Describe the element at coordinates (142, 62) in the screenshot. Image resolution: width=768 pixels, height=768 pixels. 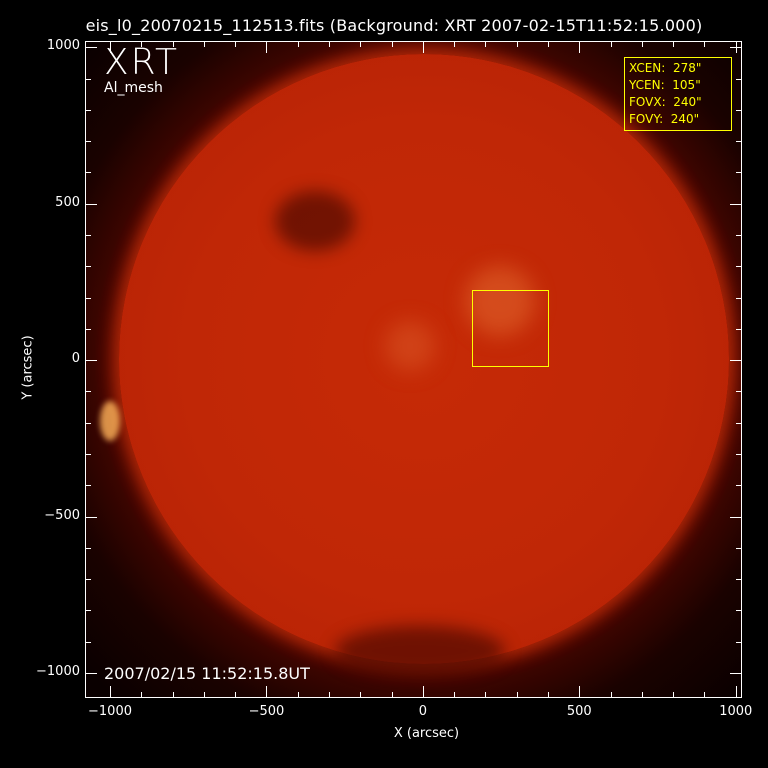
I see `instrument-label: XRT` at that location.